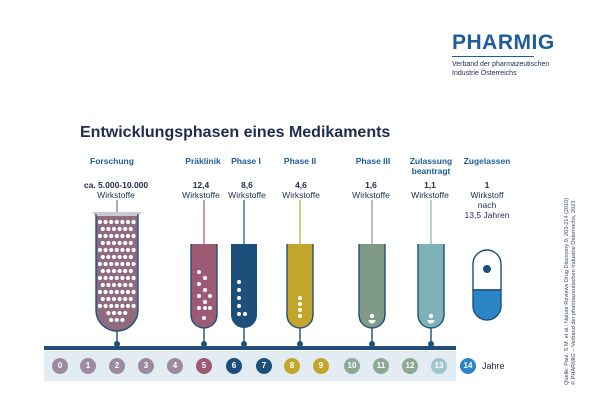  Describe the element at coordinates (301, 195) in the screenshot. I see `count-phase-2-unit: Wirkstoffe` at that location.